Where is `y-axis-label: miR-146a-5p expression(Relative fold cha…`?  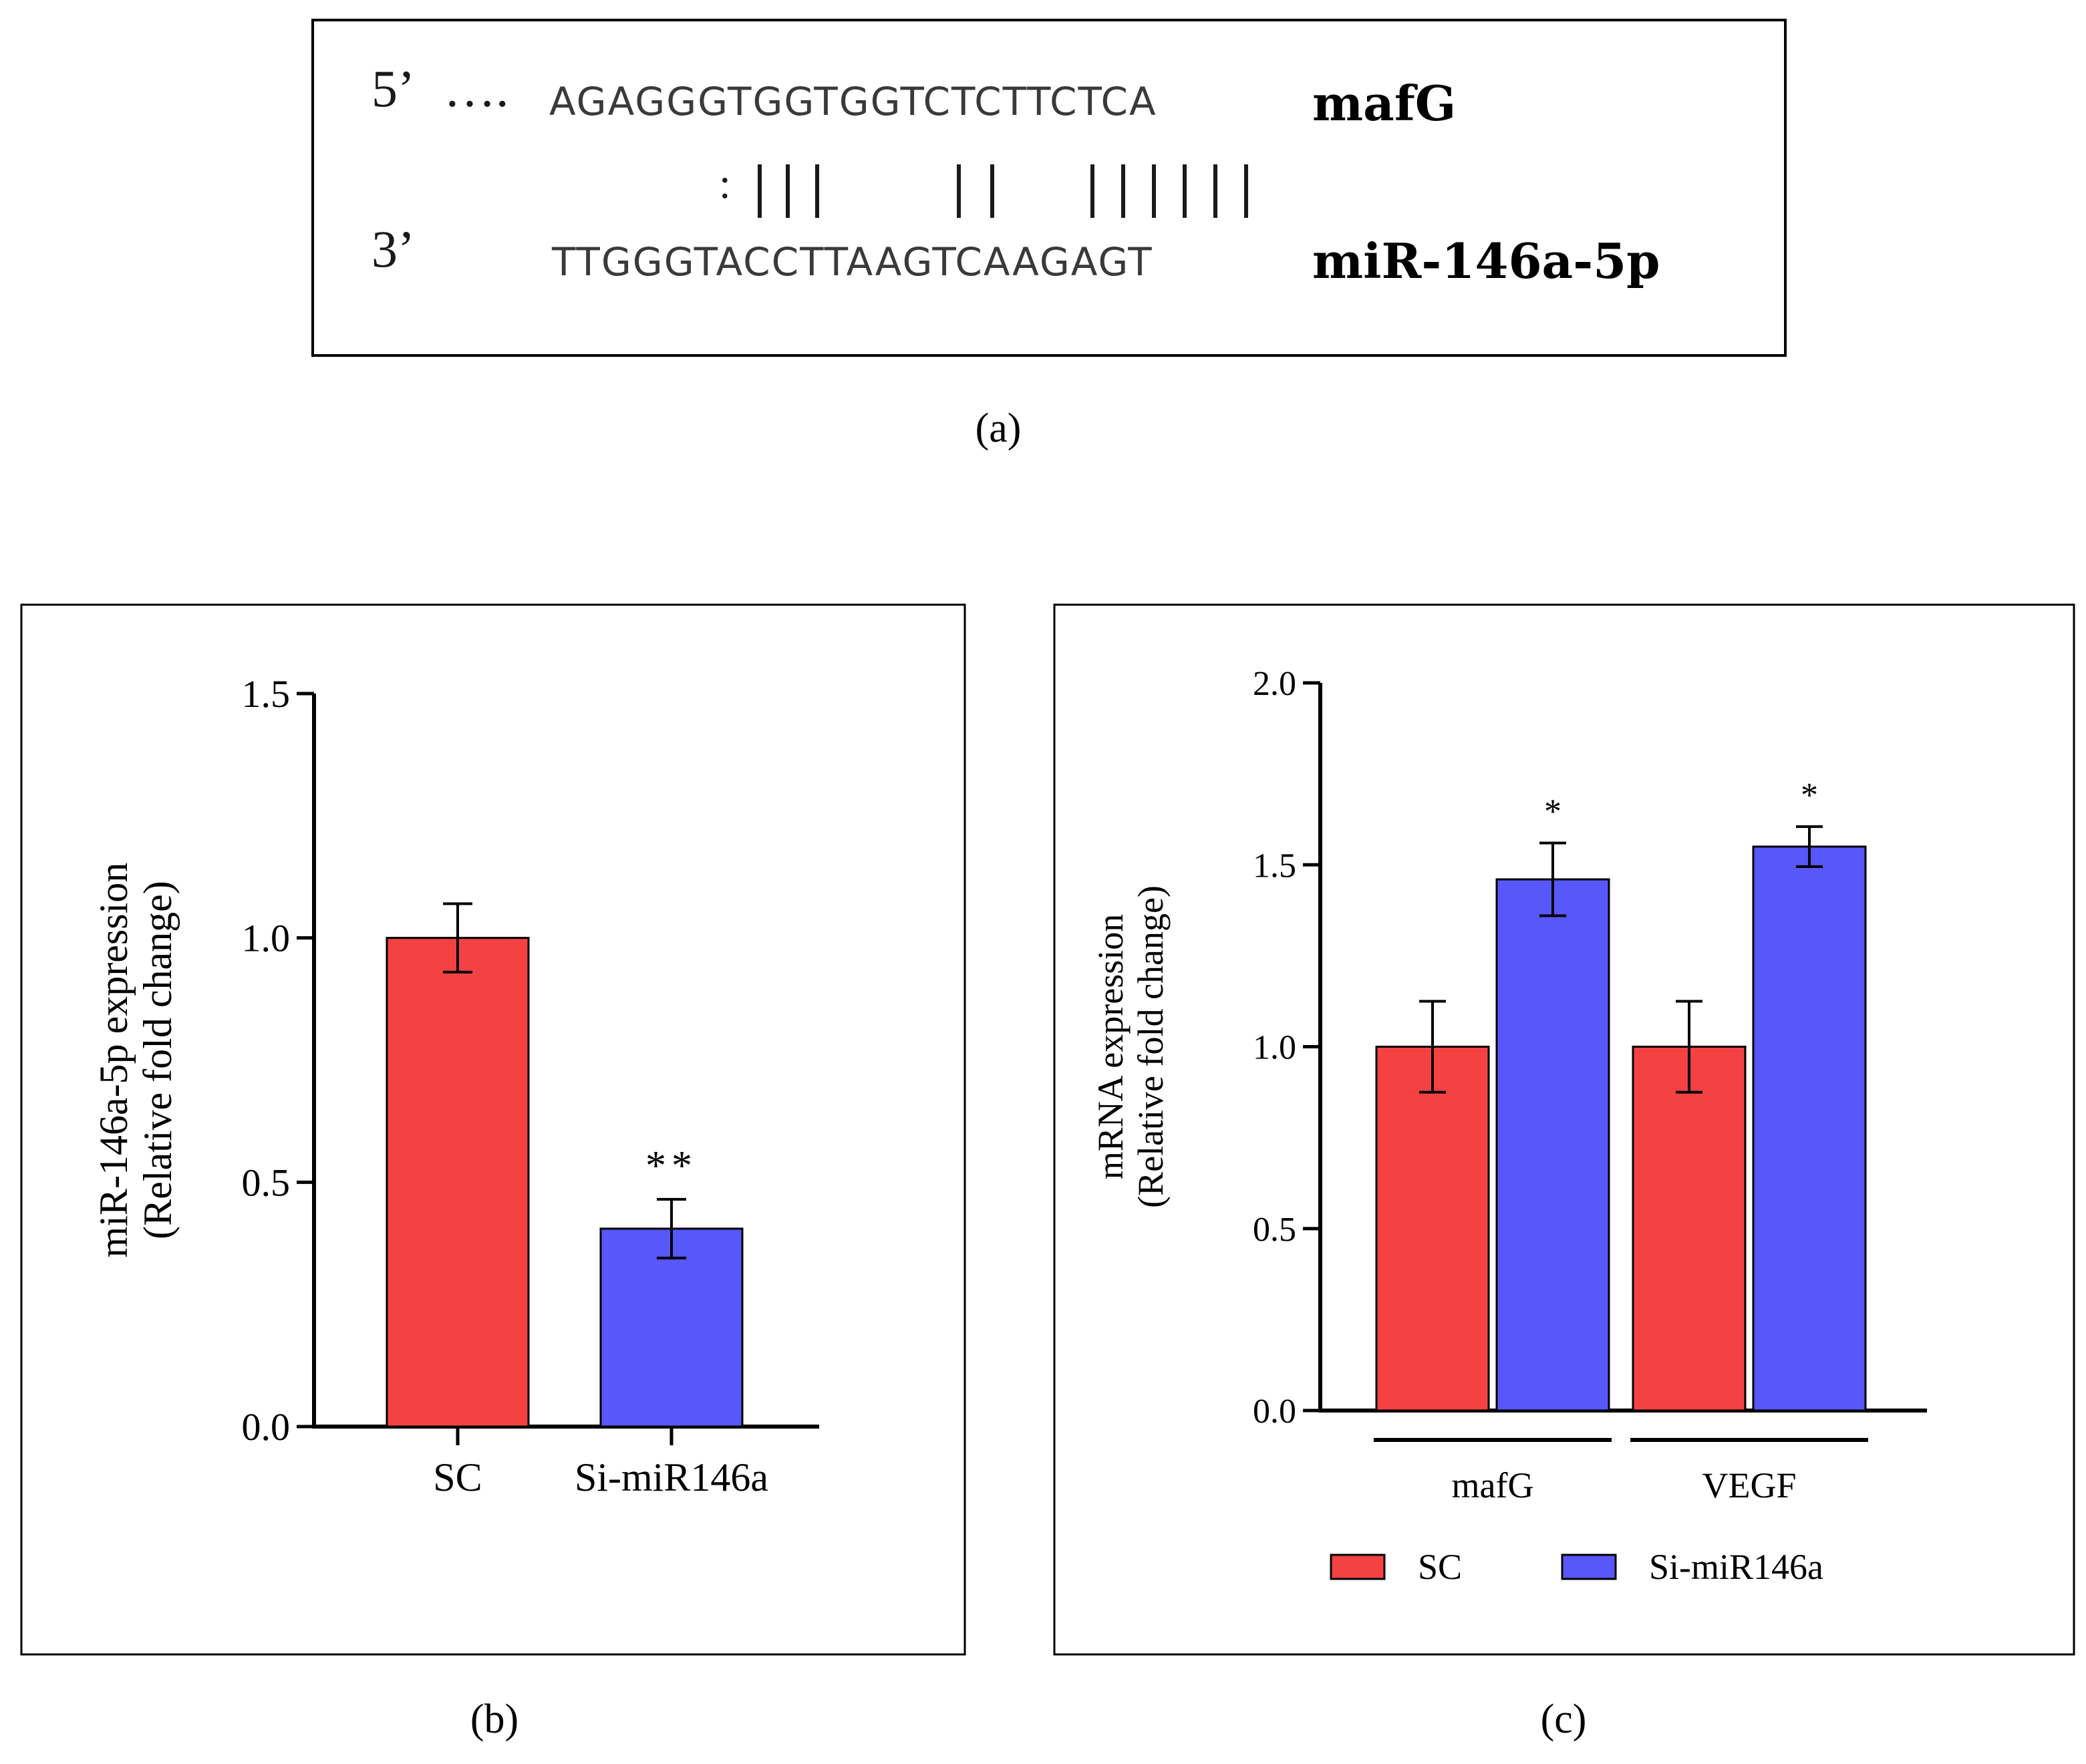 y-axis-label: miR-146a-5p expression(Relative fold cha… is located at coordinates (136, 1061).